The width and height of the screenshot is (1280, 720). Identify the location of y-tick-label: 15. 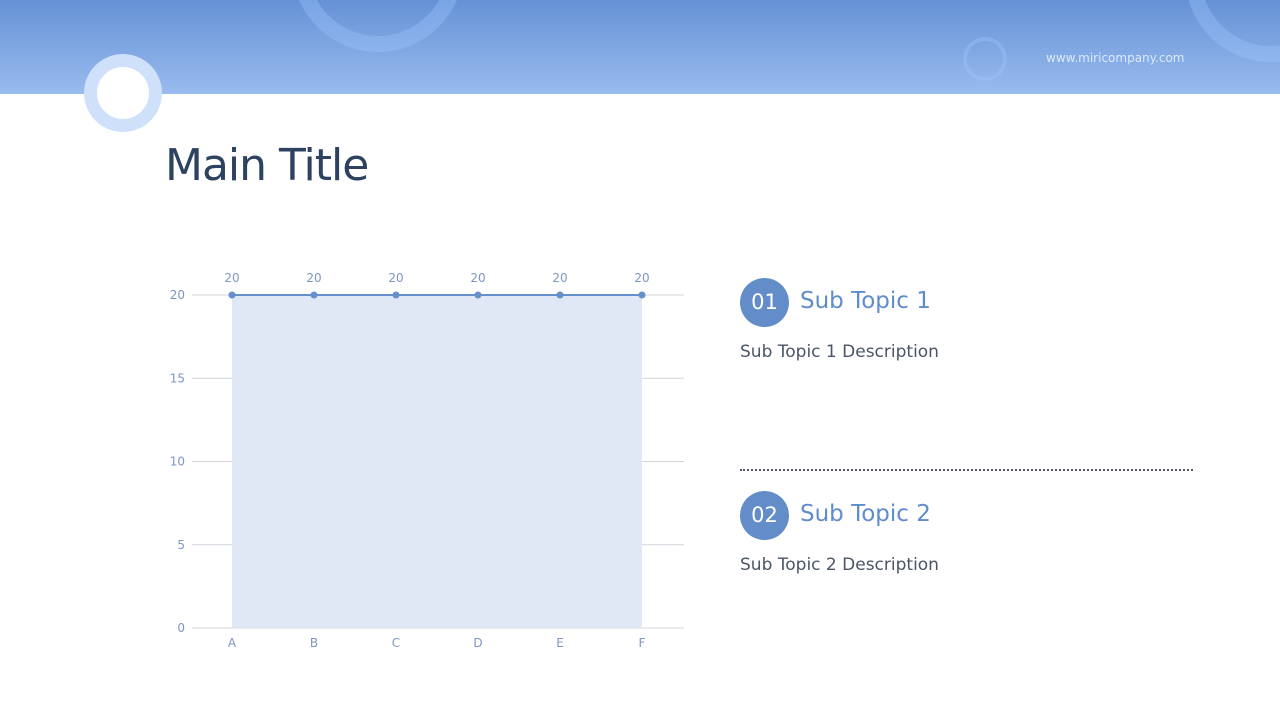
(177, 378).